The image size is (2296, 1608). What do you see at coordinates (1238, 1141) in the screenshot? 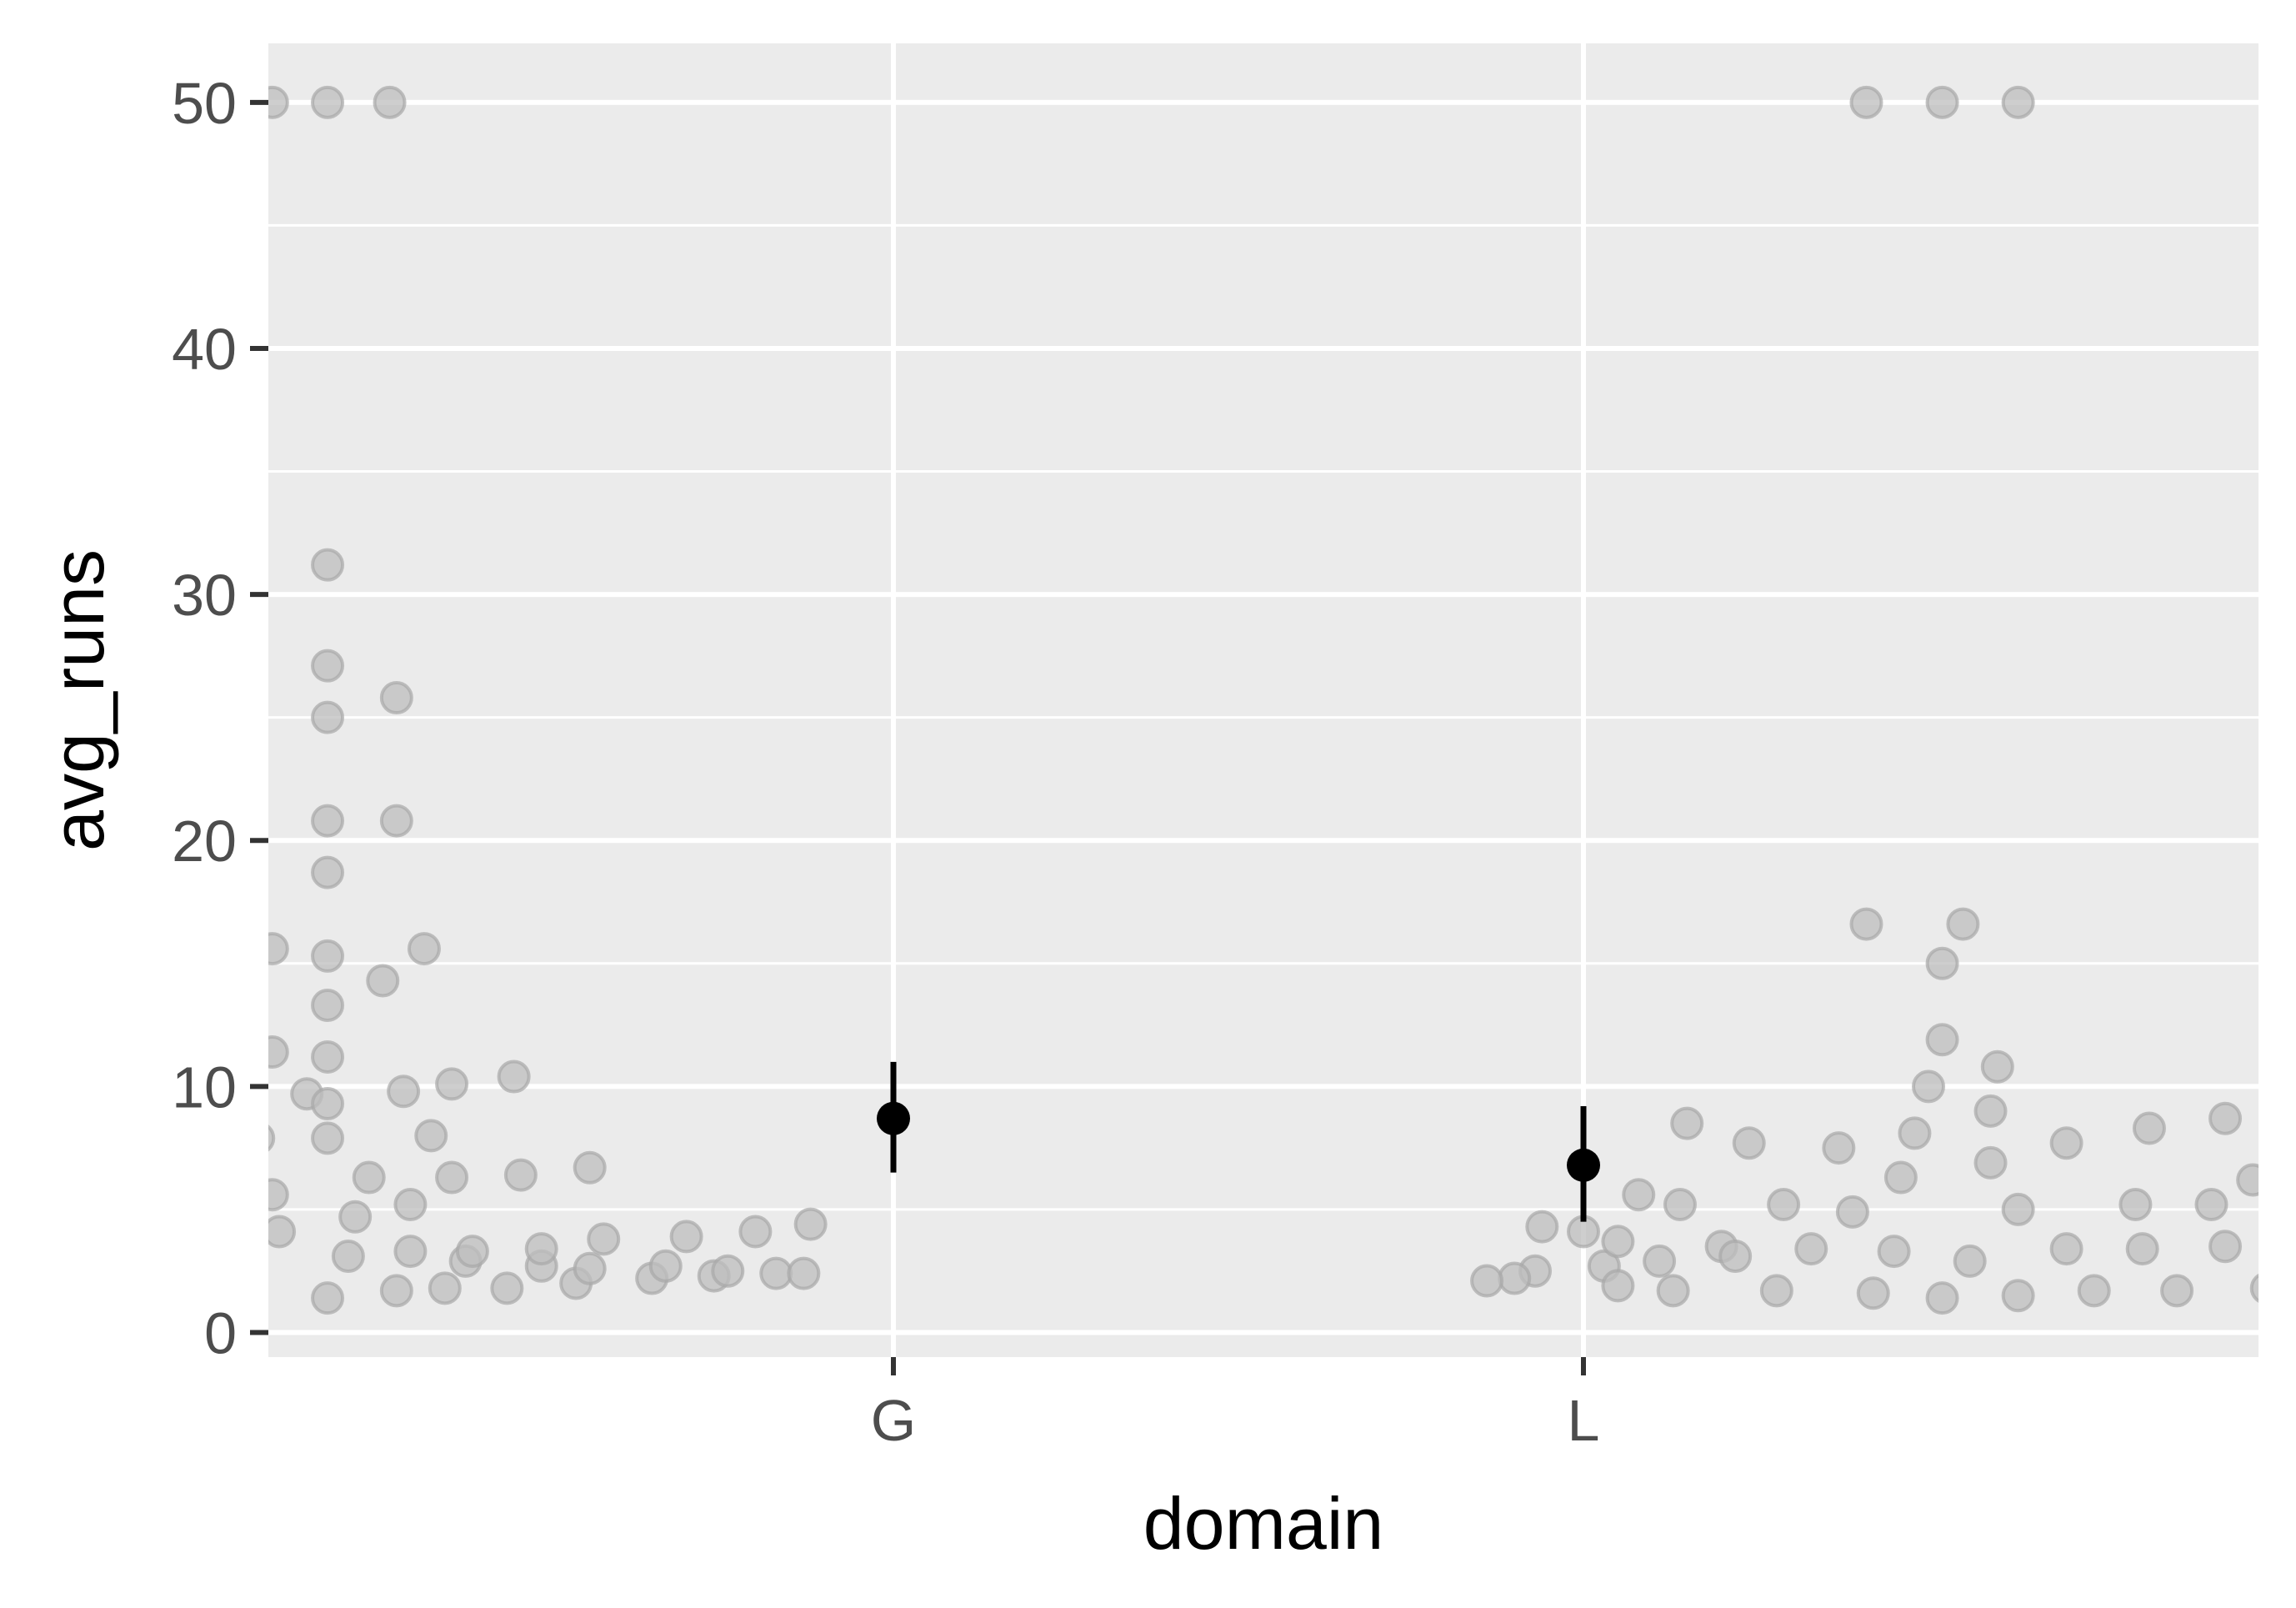
I see `summary-layer` at bounding box center [1238, 1141].